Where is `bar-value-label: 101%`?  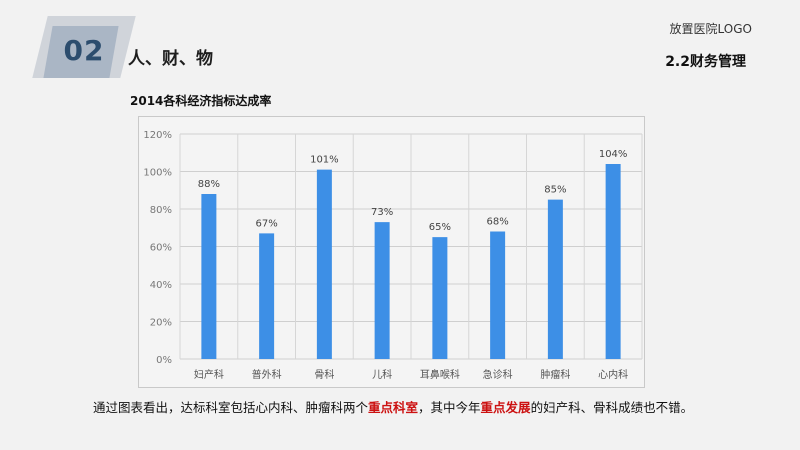
bar-value-label: 101% is located at coordinates (324, 160).